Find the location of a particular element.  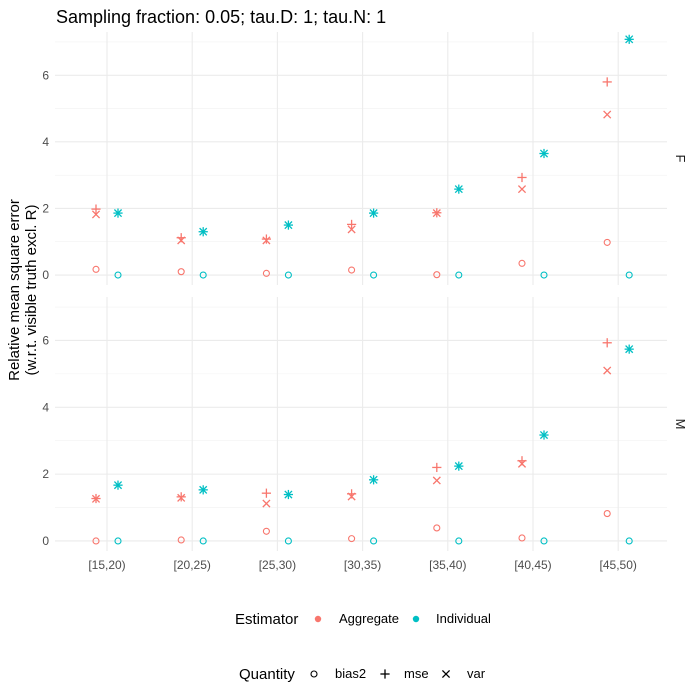

legend-quantity-title: Quantity is located at coordinates (267, 674).